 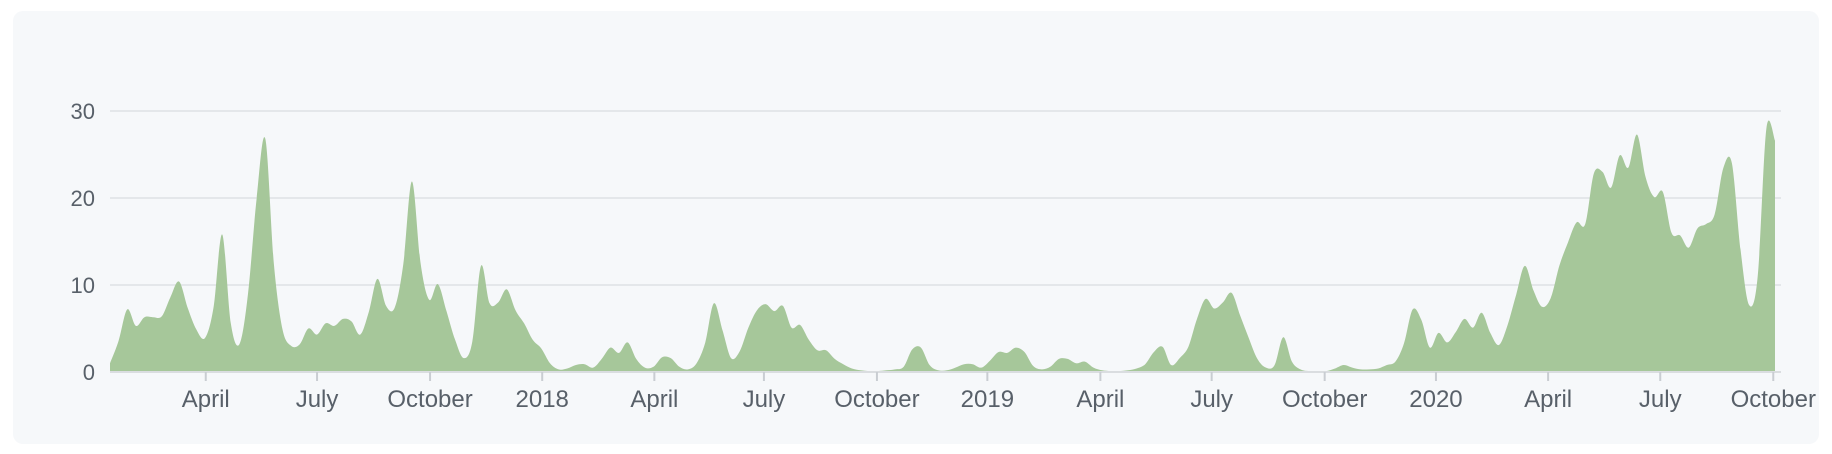 What do you see at coordinates (945, 376) in the screenshot?
I see `axis-layer` at bounding box center [945, 376].